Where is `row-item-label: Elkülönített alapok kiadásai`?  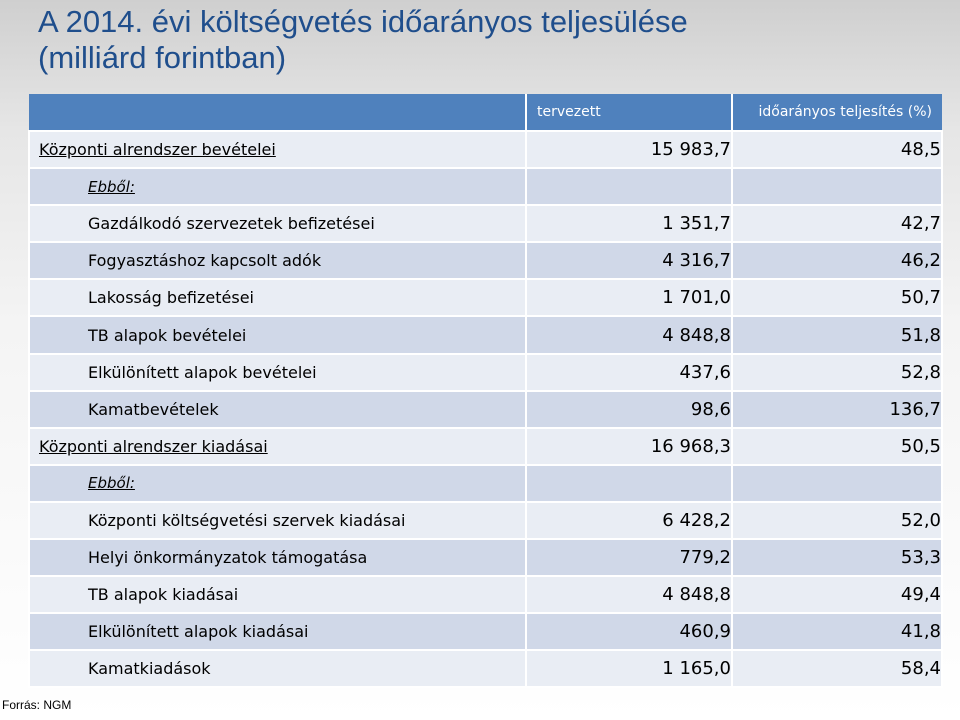
row-item-label: Elkülönített alapok kiadásai is located at coordinates (277, 632).